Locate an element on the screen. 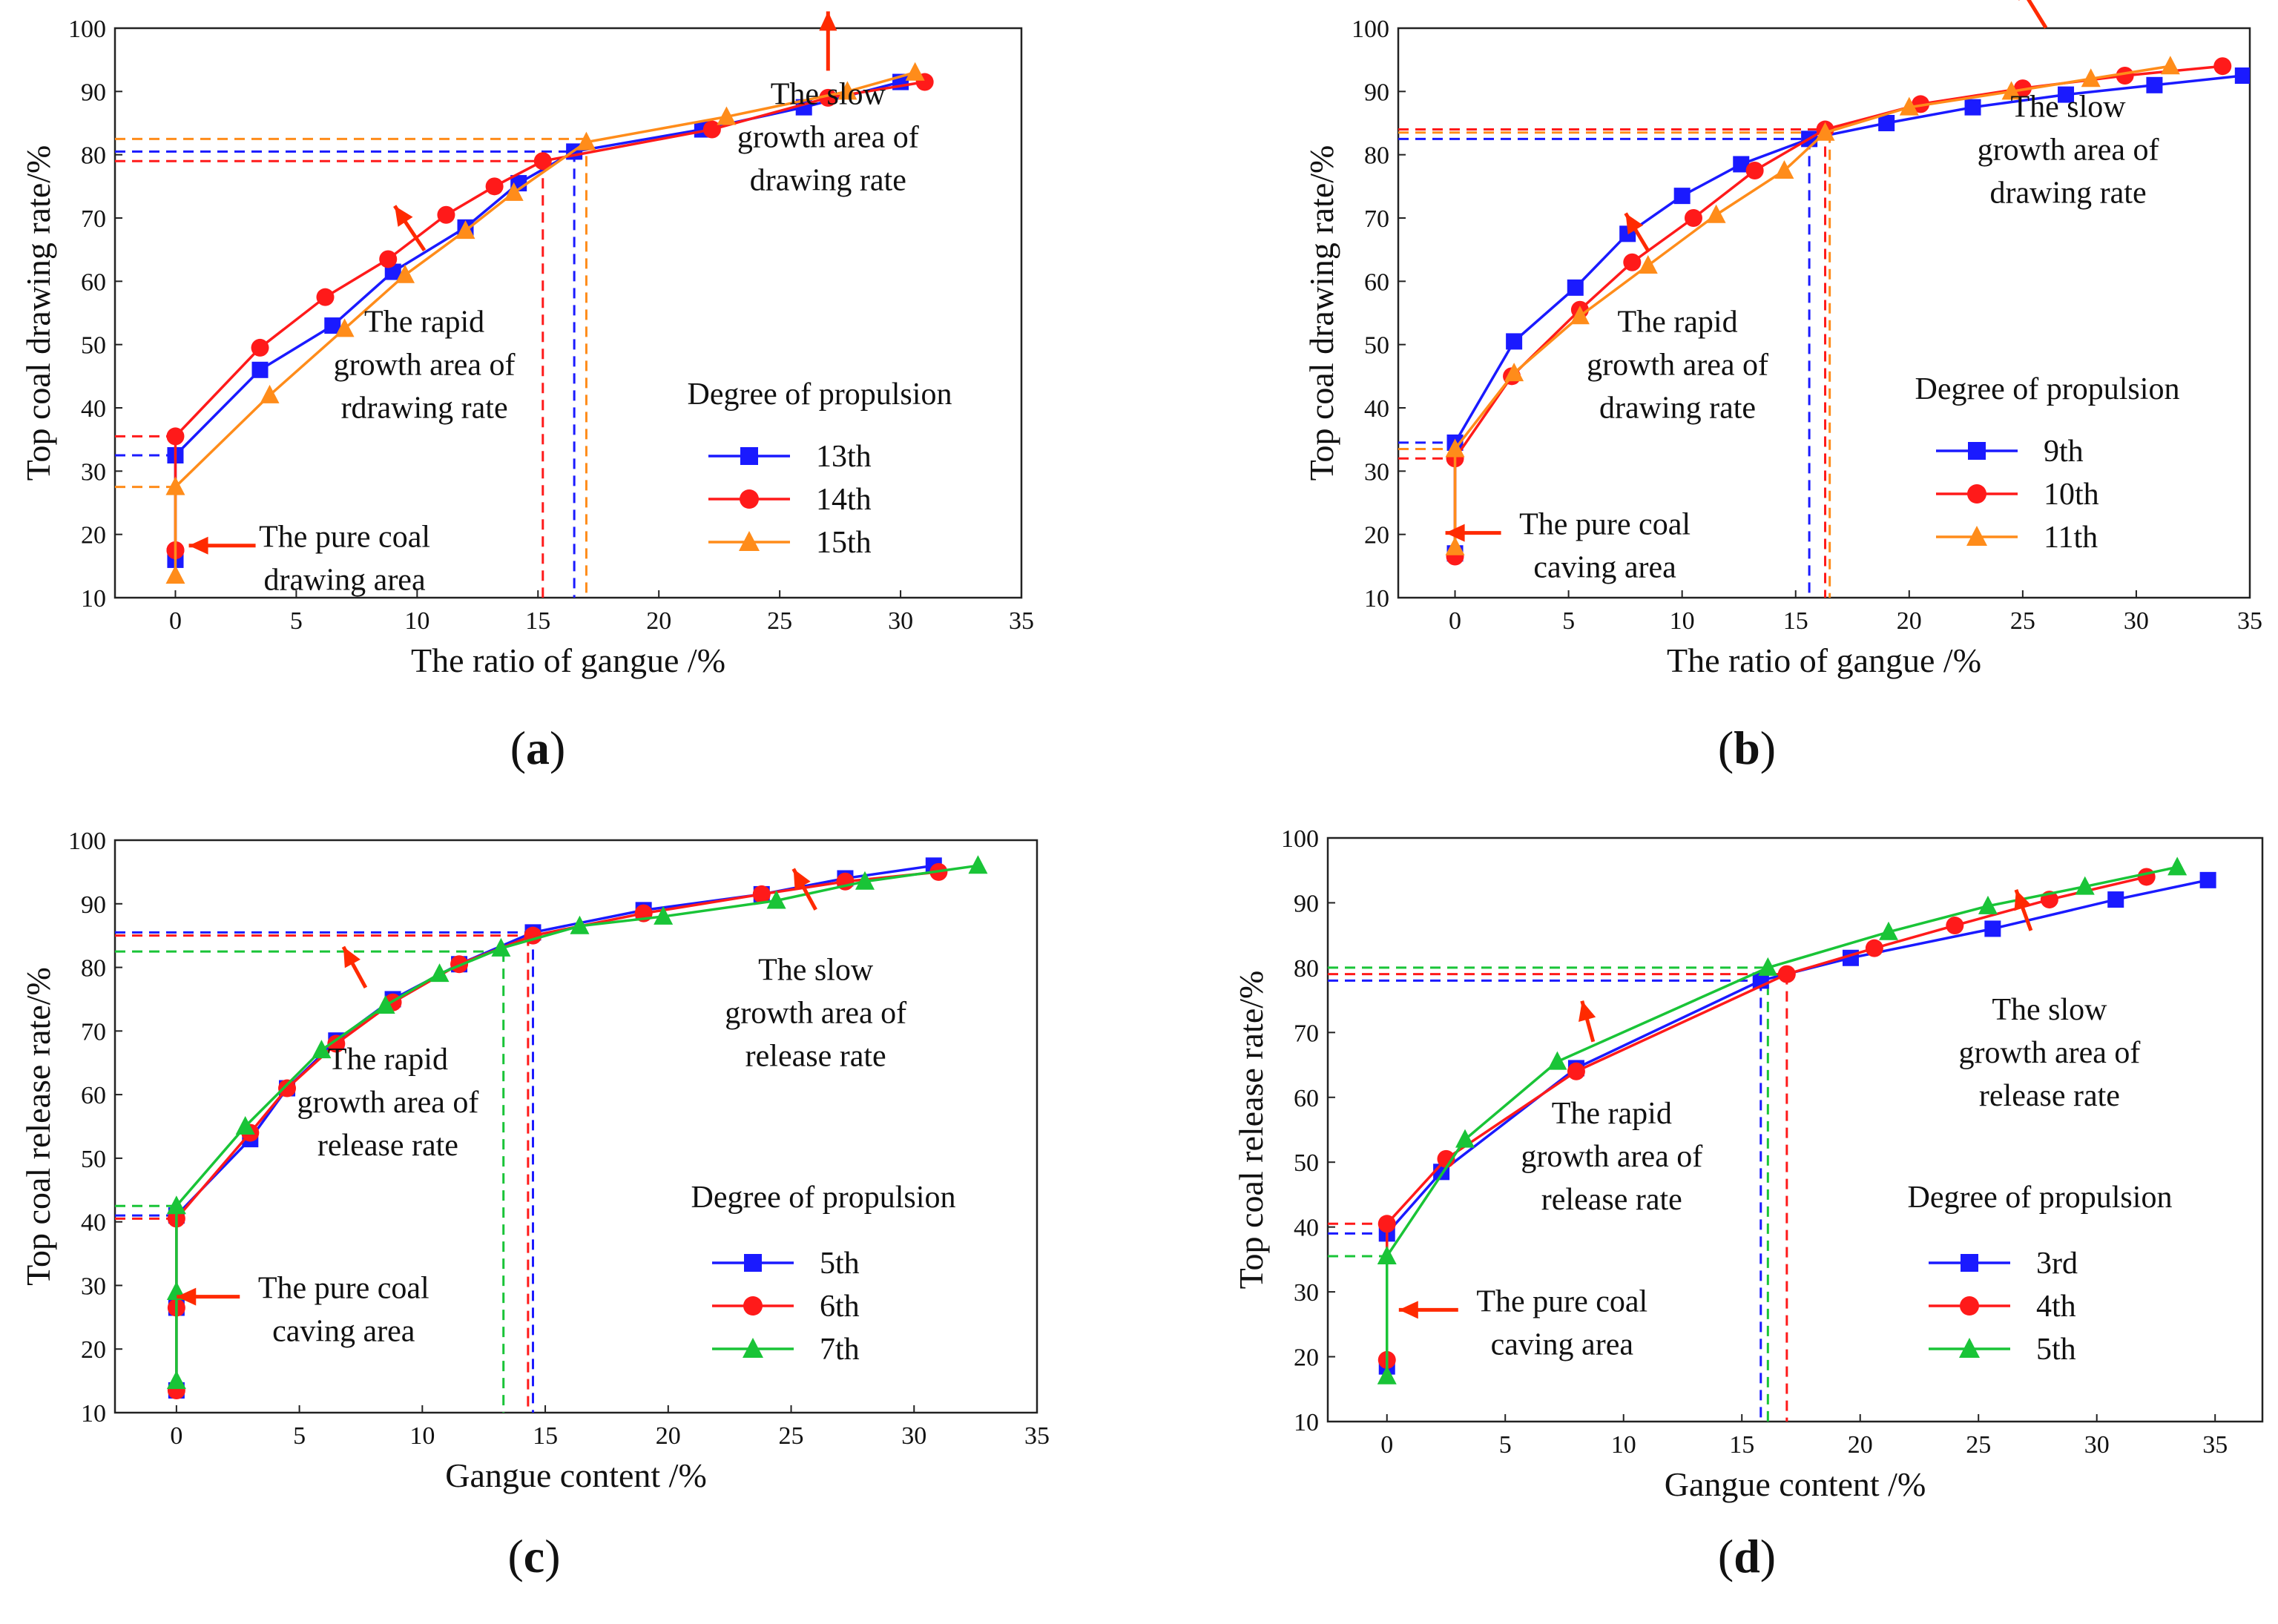  x-tick-label: 5 is located at coordinates (296, 621).